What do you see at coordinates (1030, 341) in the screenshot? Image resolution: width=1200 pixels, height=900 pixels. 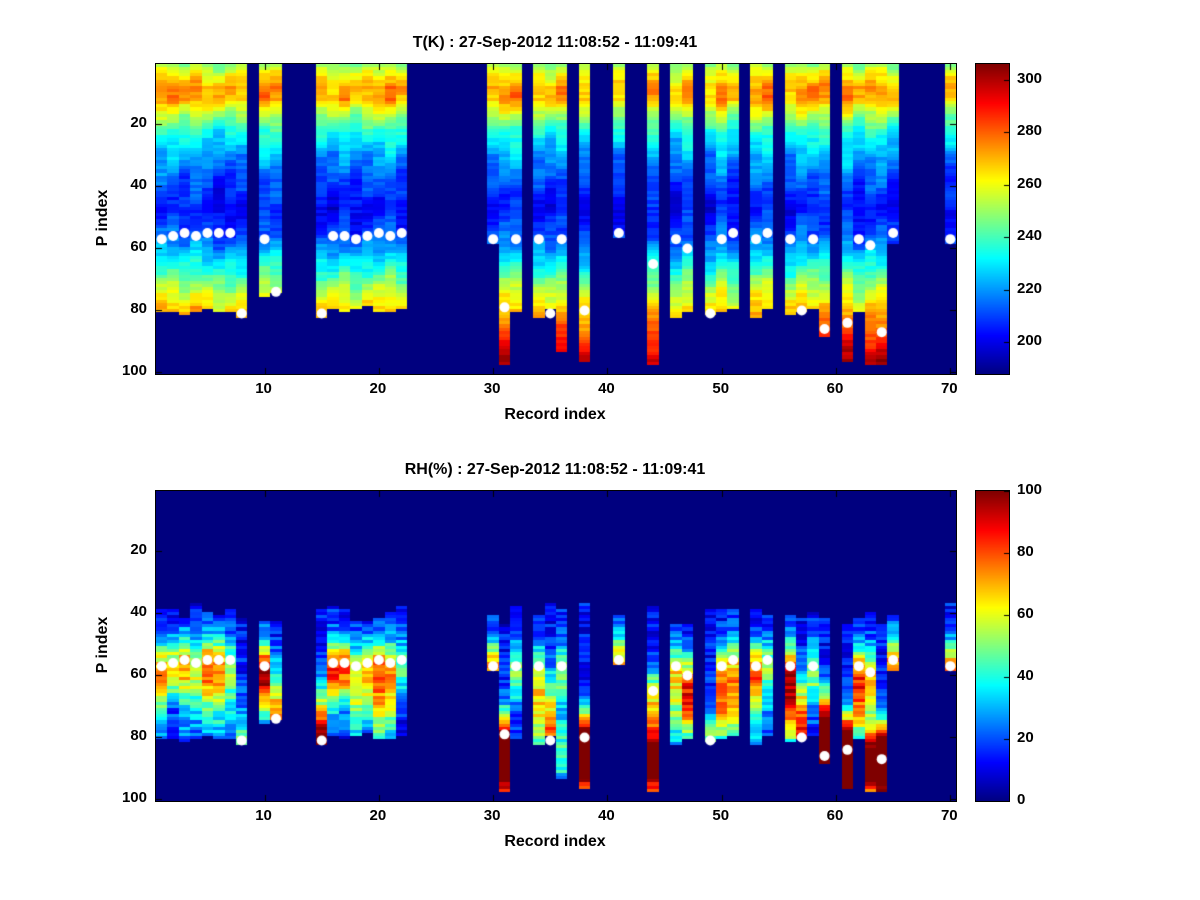 I see `colorbar-tick-label: 200` at bounding box center [1030, 341].